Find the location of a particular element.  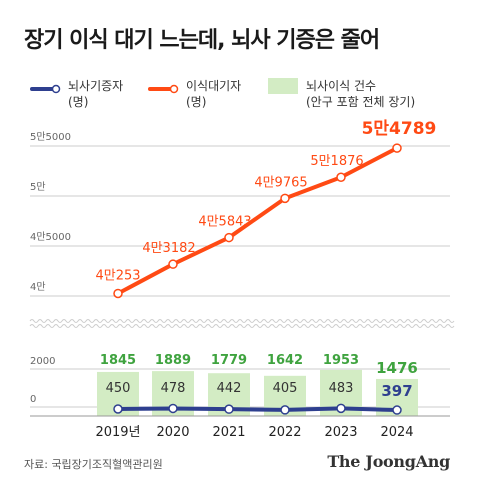

waiting-legend-label: 이식대기자 (명) is located at coordinates (214, 94).